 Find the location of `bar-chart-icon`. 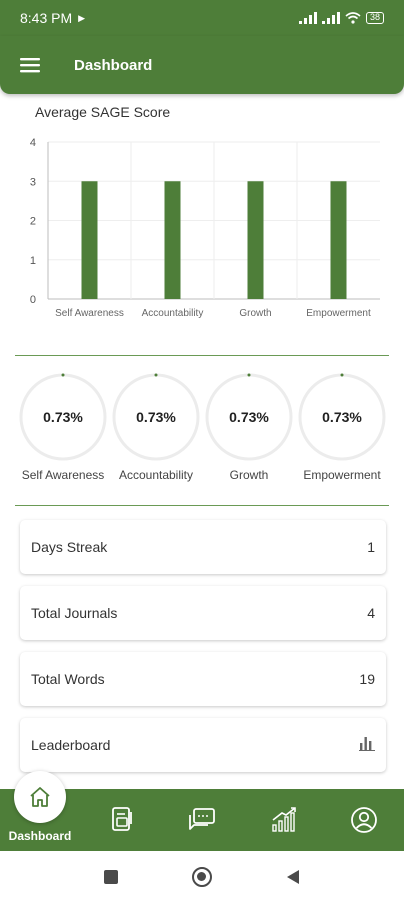

bar-chart-icon is located at coordinates (367, 745).